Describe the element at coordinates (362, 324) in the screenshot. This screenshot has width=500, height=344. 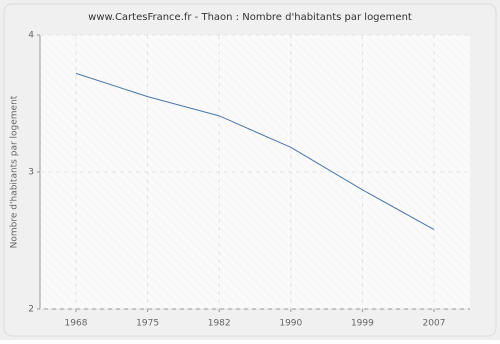
I see `x-tick-label: 1999` at that location.